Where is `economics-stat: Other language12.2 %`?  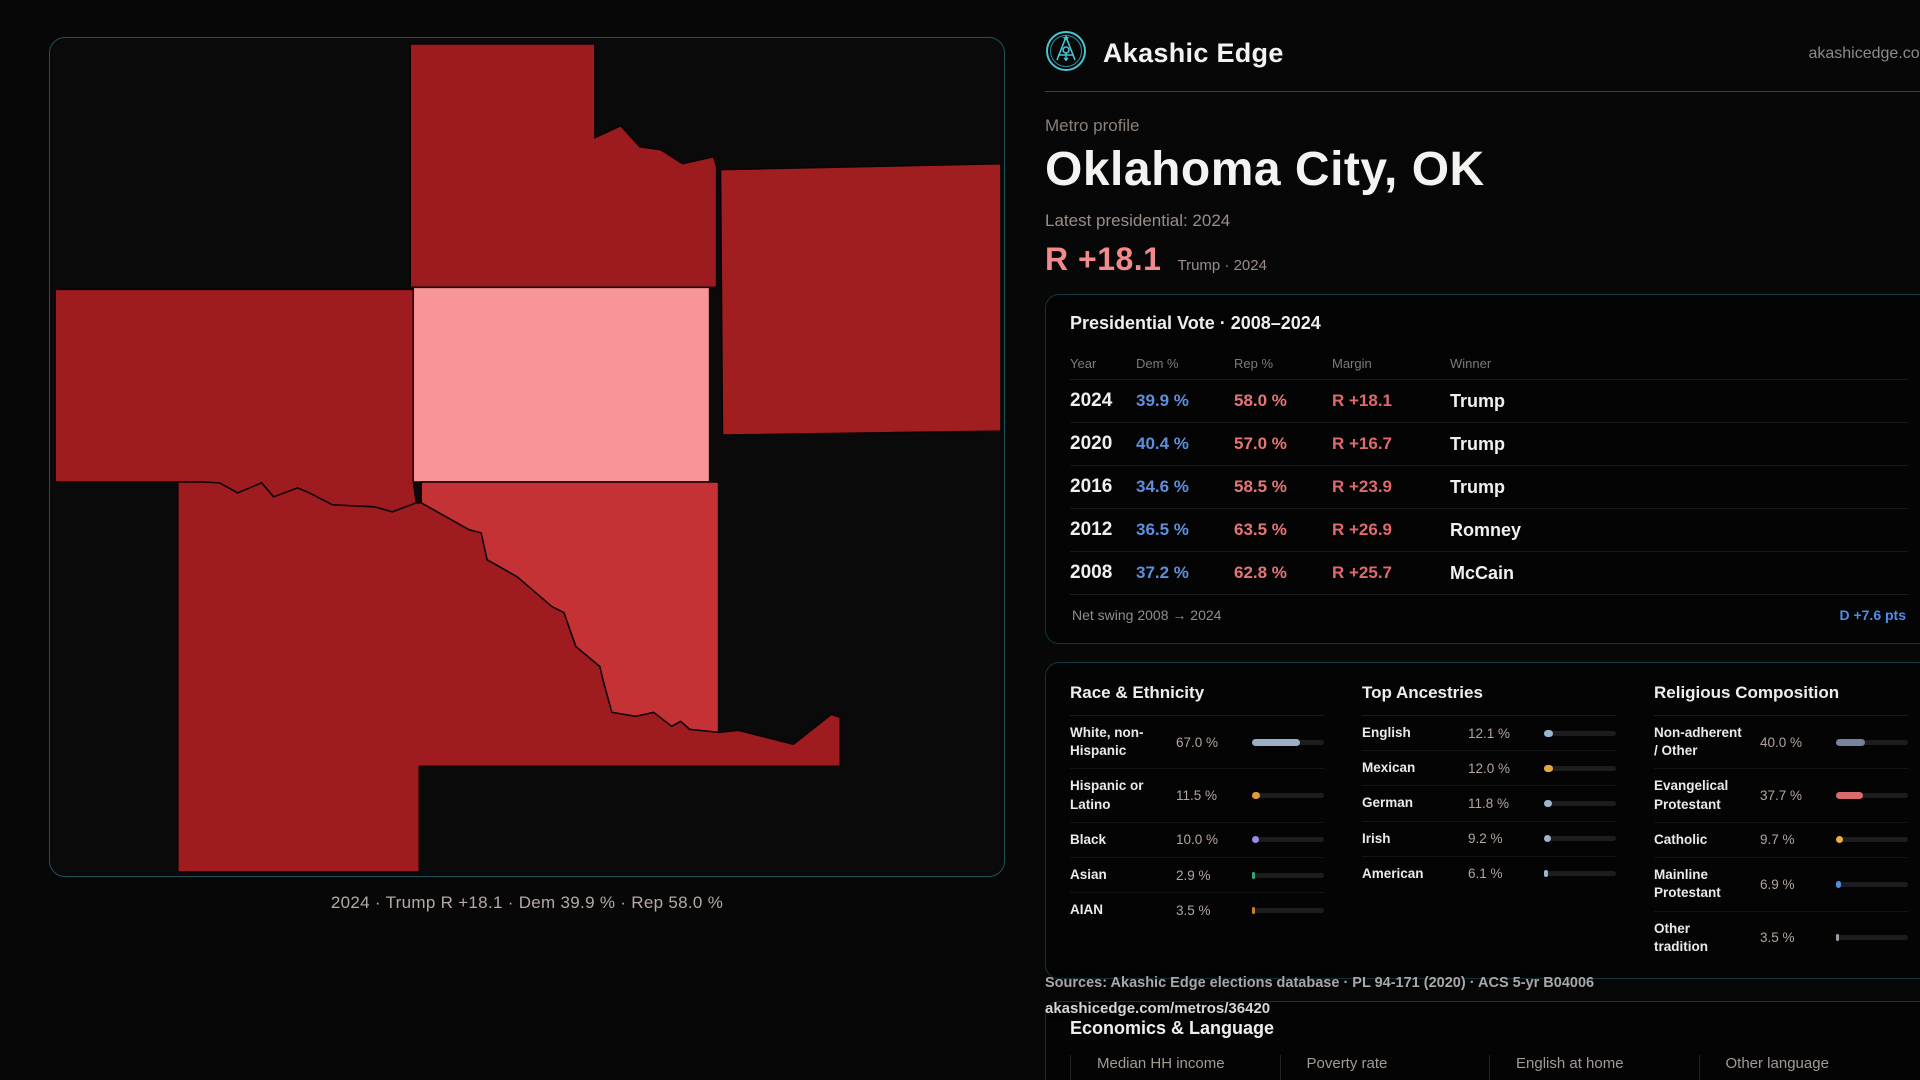 economics-stat: Other language12.2 % is located at coordinates (1803, 1067).